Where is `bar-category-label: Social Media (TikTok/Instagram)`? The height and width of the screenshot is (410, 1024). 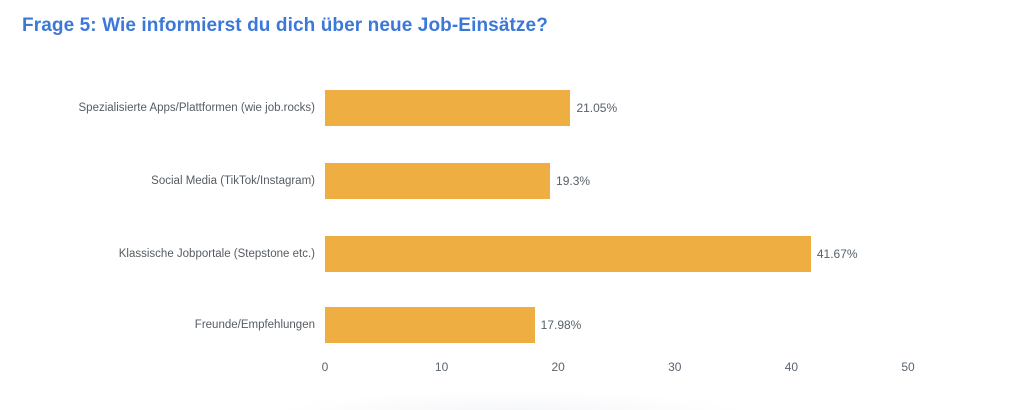
bar-category-label: Social Media (TikTok/Instagram) is located at coordinates (233, 181).